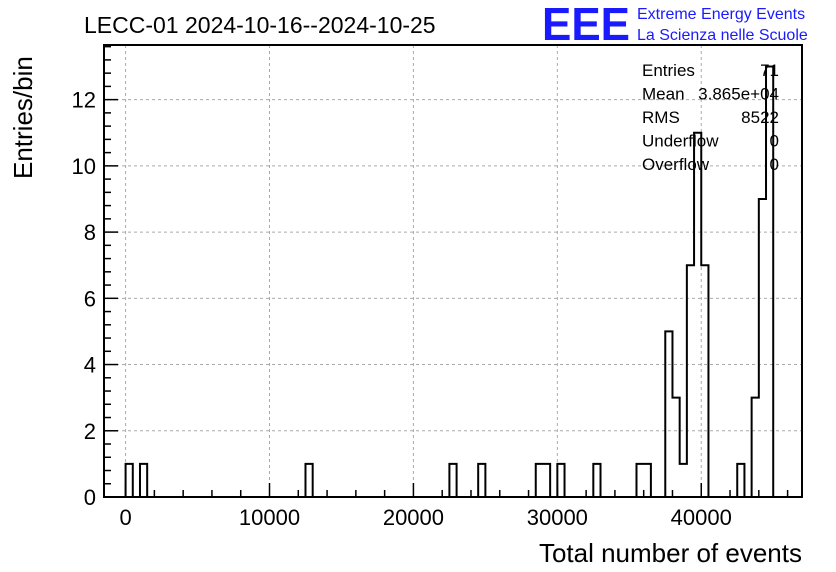 The height and width of the screenshot is (572, 836). Describe the element at coordinates (557, 517) in the screenshot. I see `x-tick-label: 30000` at that location.